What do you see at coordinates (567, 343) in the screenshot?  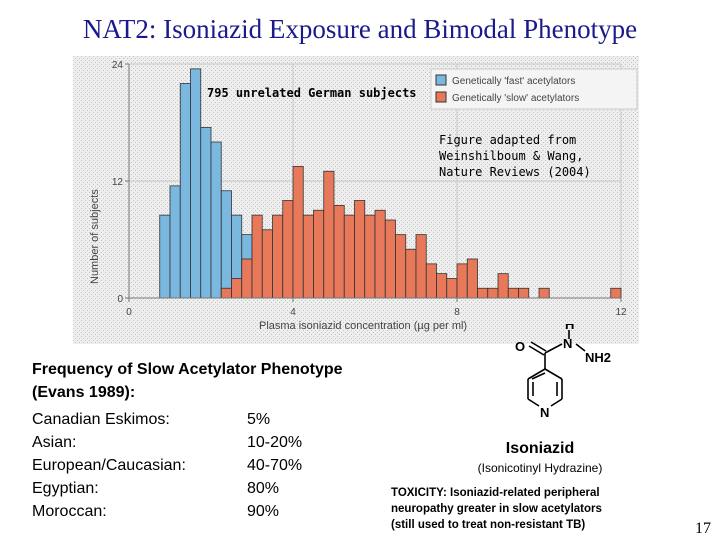 I see `atom-label-nitrogen-amide: N` at bounding box center [567, 343].